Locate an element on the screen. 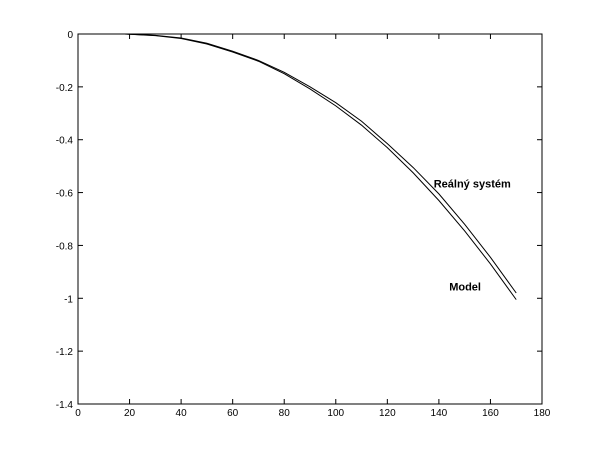 This screenshot has height=453, width=604. y-tick-label: 0 is located at coordinates (70, 35).